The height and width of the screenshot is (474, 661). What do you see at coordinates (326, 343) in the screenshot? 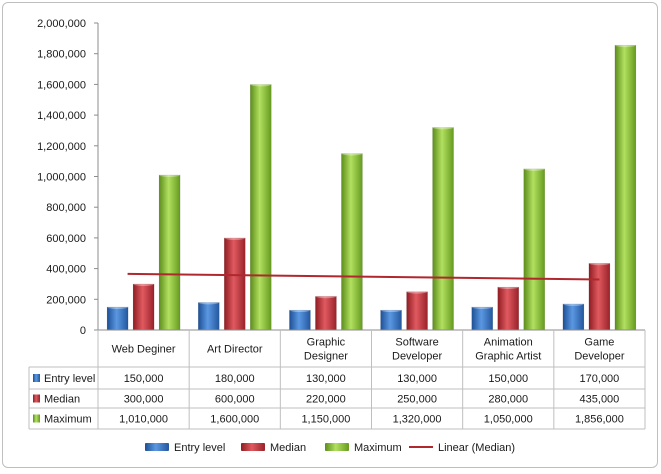
I see `category-label: Graphic` at bounding box center [326, 343].